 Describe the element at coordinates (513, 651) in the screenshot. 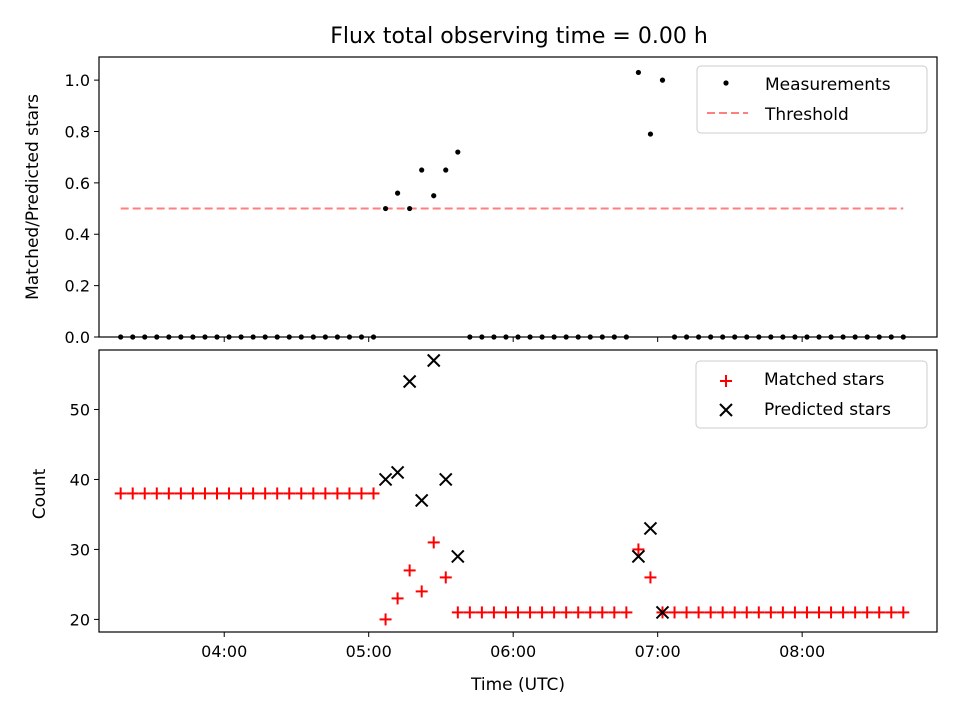

I see `x-tick-label: 06:00` at that location.